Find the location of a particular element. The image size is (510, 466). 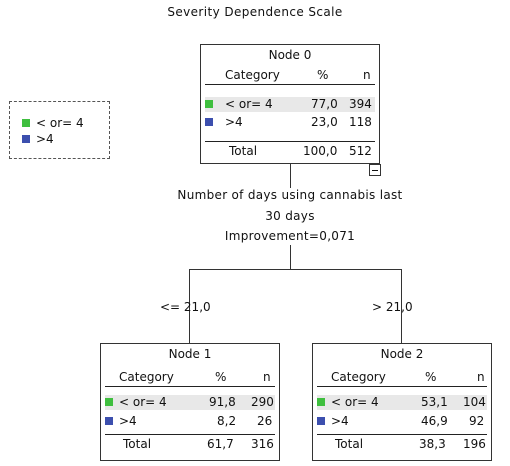

table-row: >4 23,0 118 is located at coordinates (290, 122).